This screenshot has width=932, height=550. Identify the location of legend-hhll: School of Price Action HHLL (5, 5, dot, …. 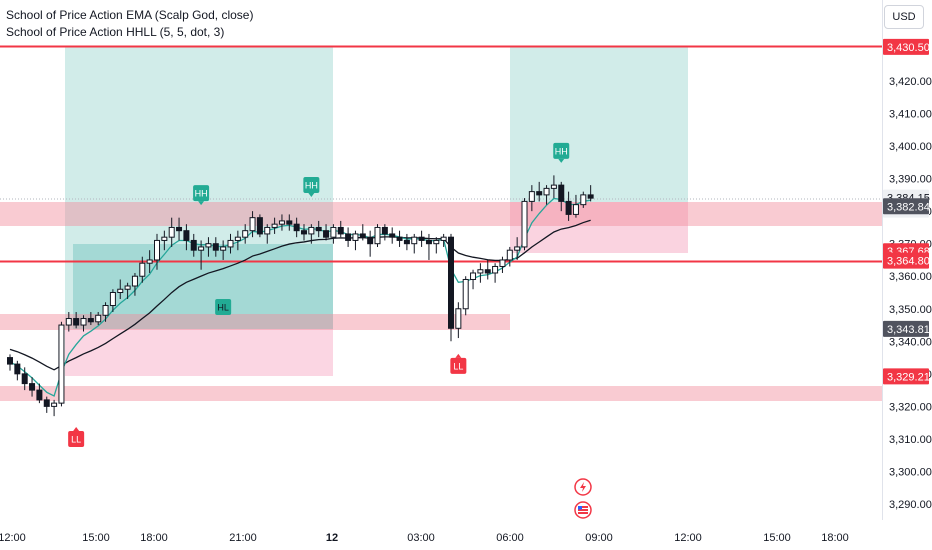
(115, 32).